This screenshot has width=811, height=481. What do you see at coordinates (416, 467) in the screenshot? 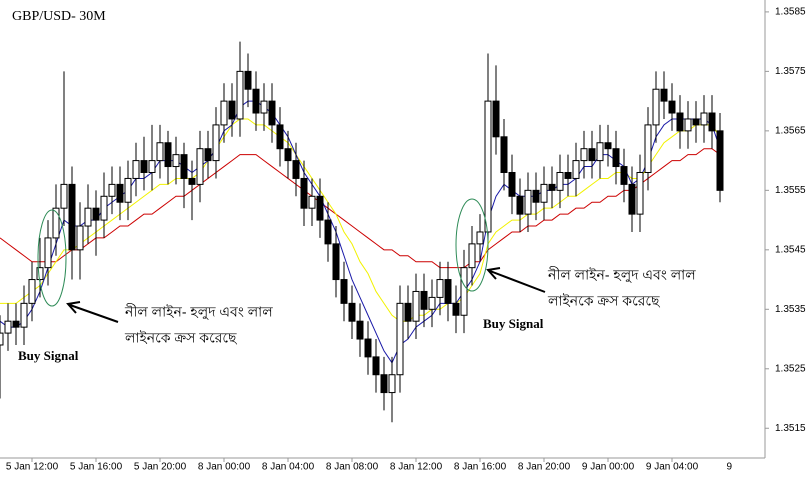
I see `x-tick-label: 8 Jan 12:00` at bounding box center [416, 467].